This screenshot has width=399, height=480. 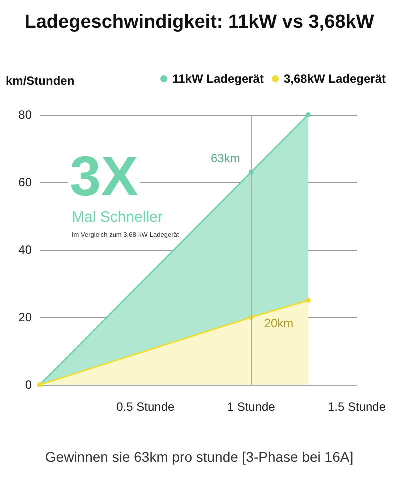 I want to click on legend-label: 3,68kW Ladegerät, so click(x=335, y=79).